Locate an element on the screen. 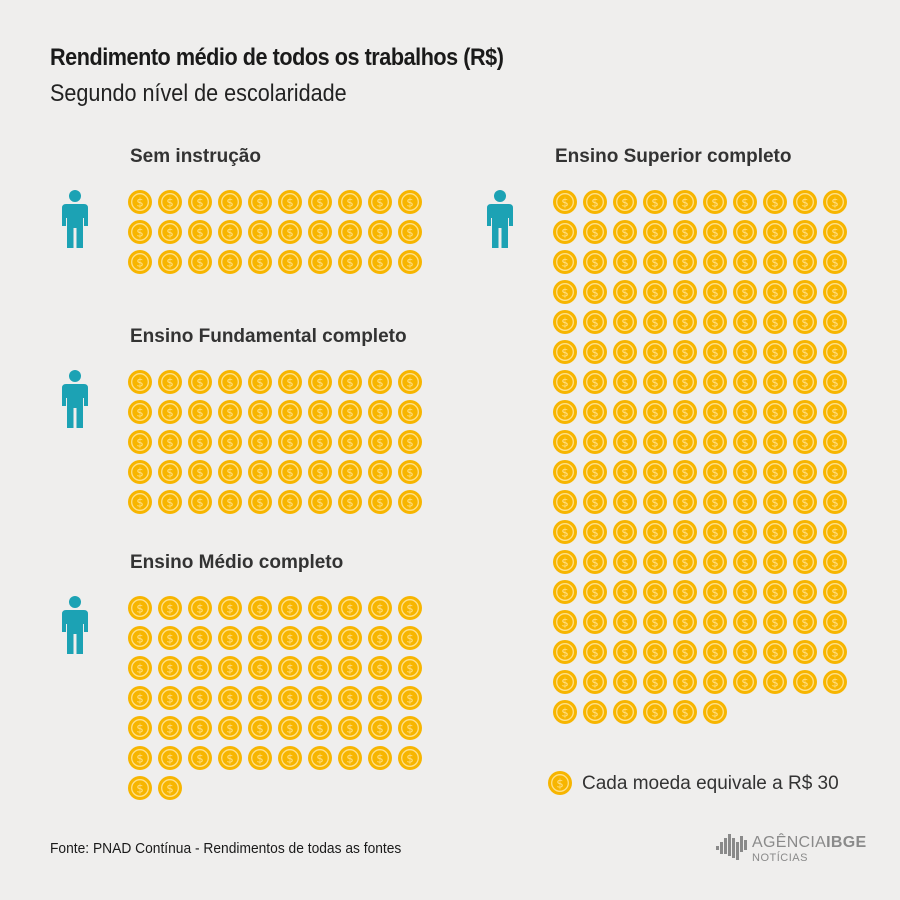 The width and height of the screenshot is (900, 900). logo-text: AGÊNCIAIBGE is located at coordinates (809, 843).